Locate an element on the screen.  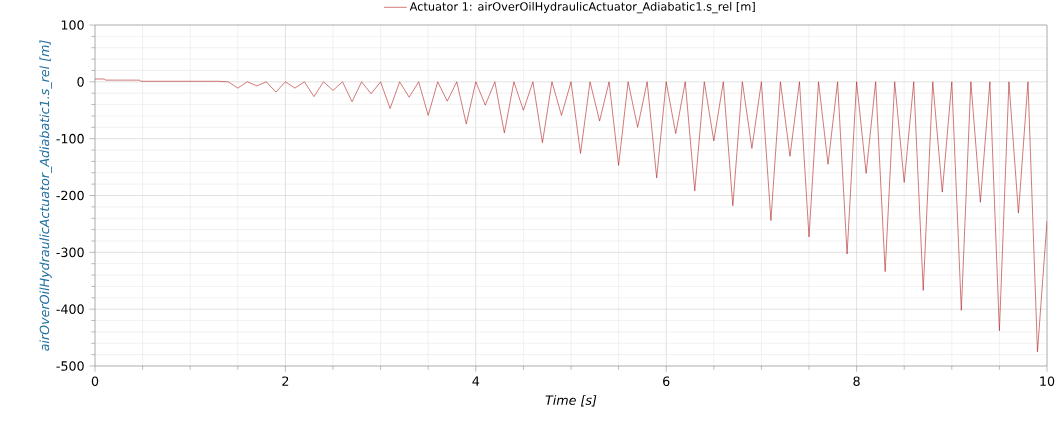
y-axis-title: airOverOilHydraulicActuator_Adiabatic1.s_rel [m] is located at coordinates (46, 195).